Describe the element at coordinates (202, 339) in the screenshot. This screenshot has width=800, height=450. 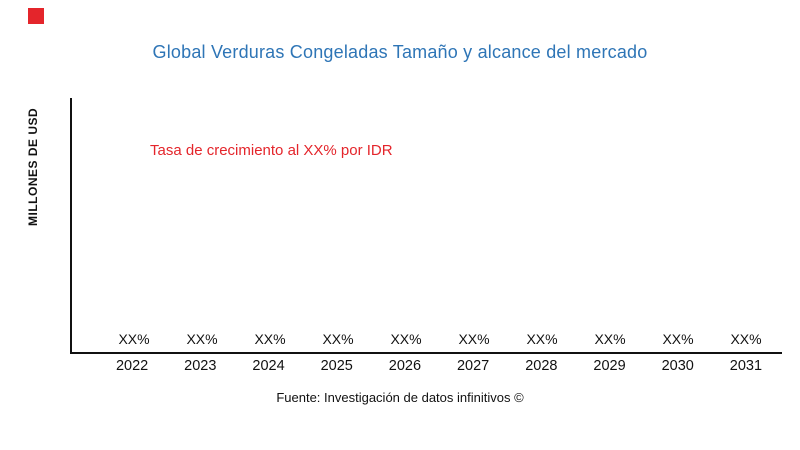
I see `bar-value-label-2023: XX%` at that location.